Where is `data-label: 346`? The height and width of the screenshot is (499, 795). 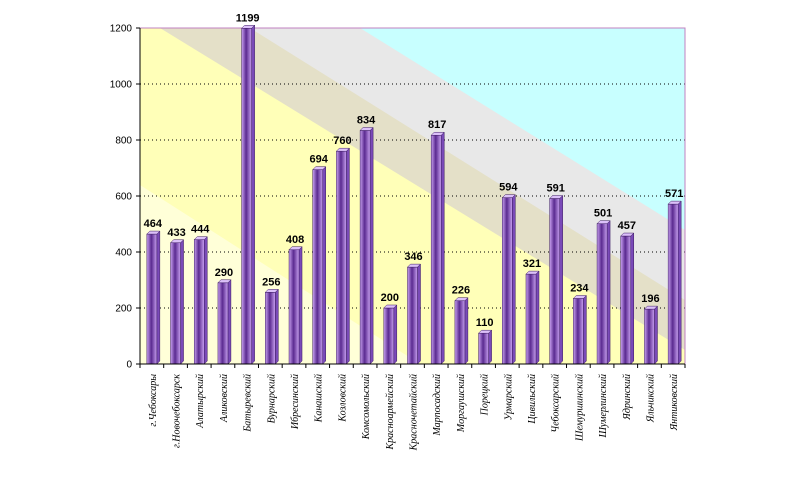
data-label: 346 is located at coordinates (413, 257).